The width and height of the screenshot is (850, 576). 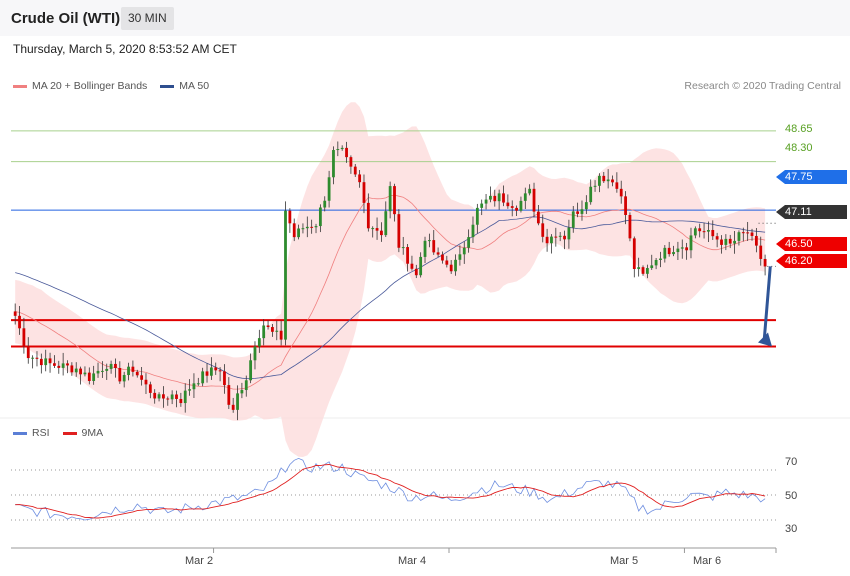 What do you see at coordinates (707, 561) in the screenshot?
I see `date-tick-mar6: Mar 6` at bounding box center [707, 561].